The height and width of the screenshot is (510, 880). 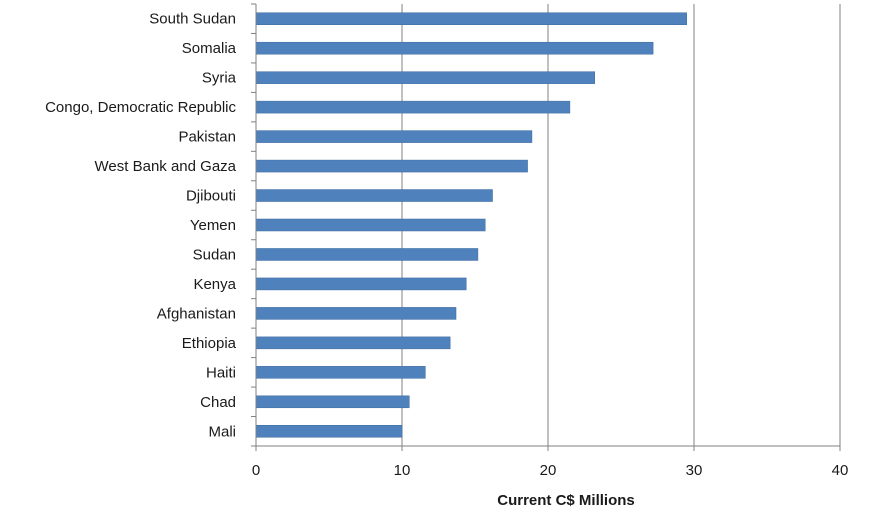 I want to click on bar-yemen, so click(x=370, y=225).